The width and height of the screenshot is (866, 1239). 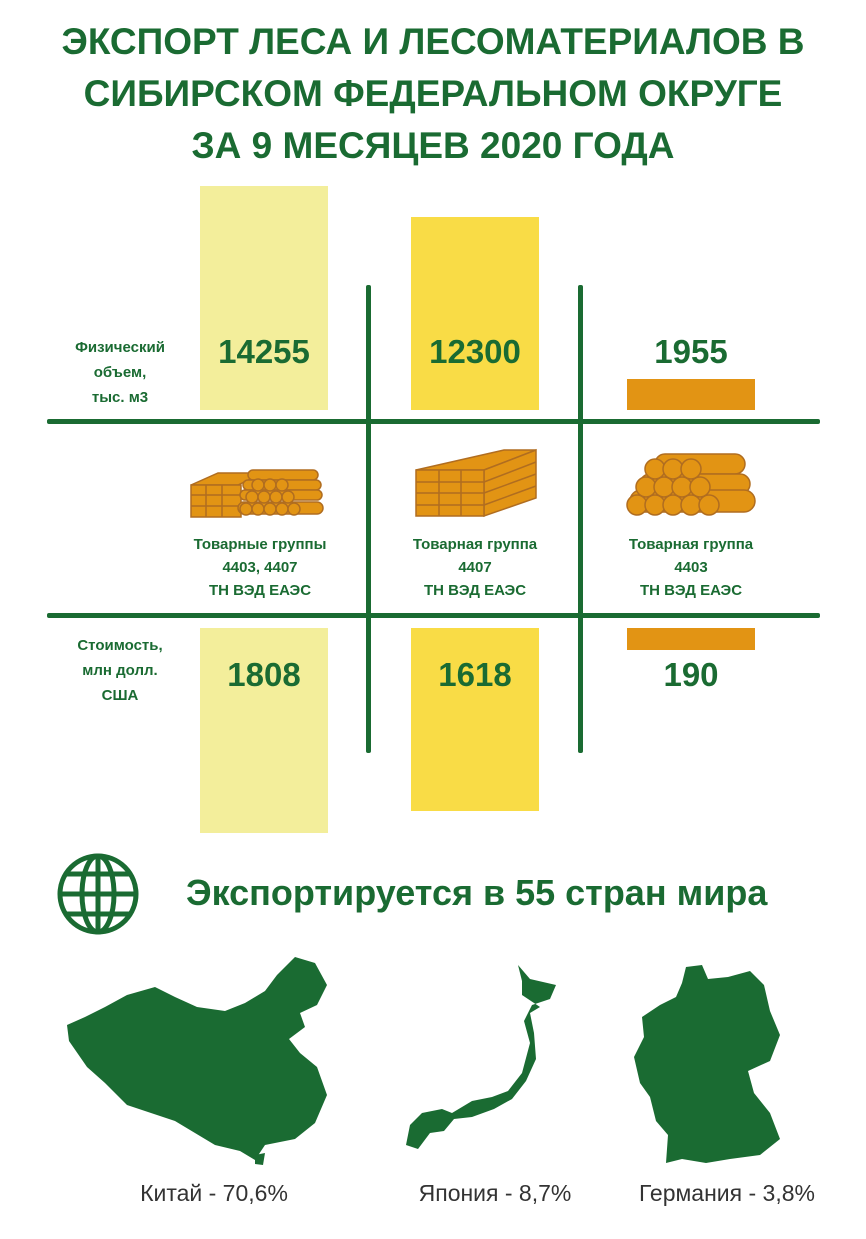 I want to click on label-line: Товарные группы, so click(x=260, y=544).